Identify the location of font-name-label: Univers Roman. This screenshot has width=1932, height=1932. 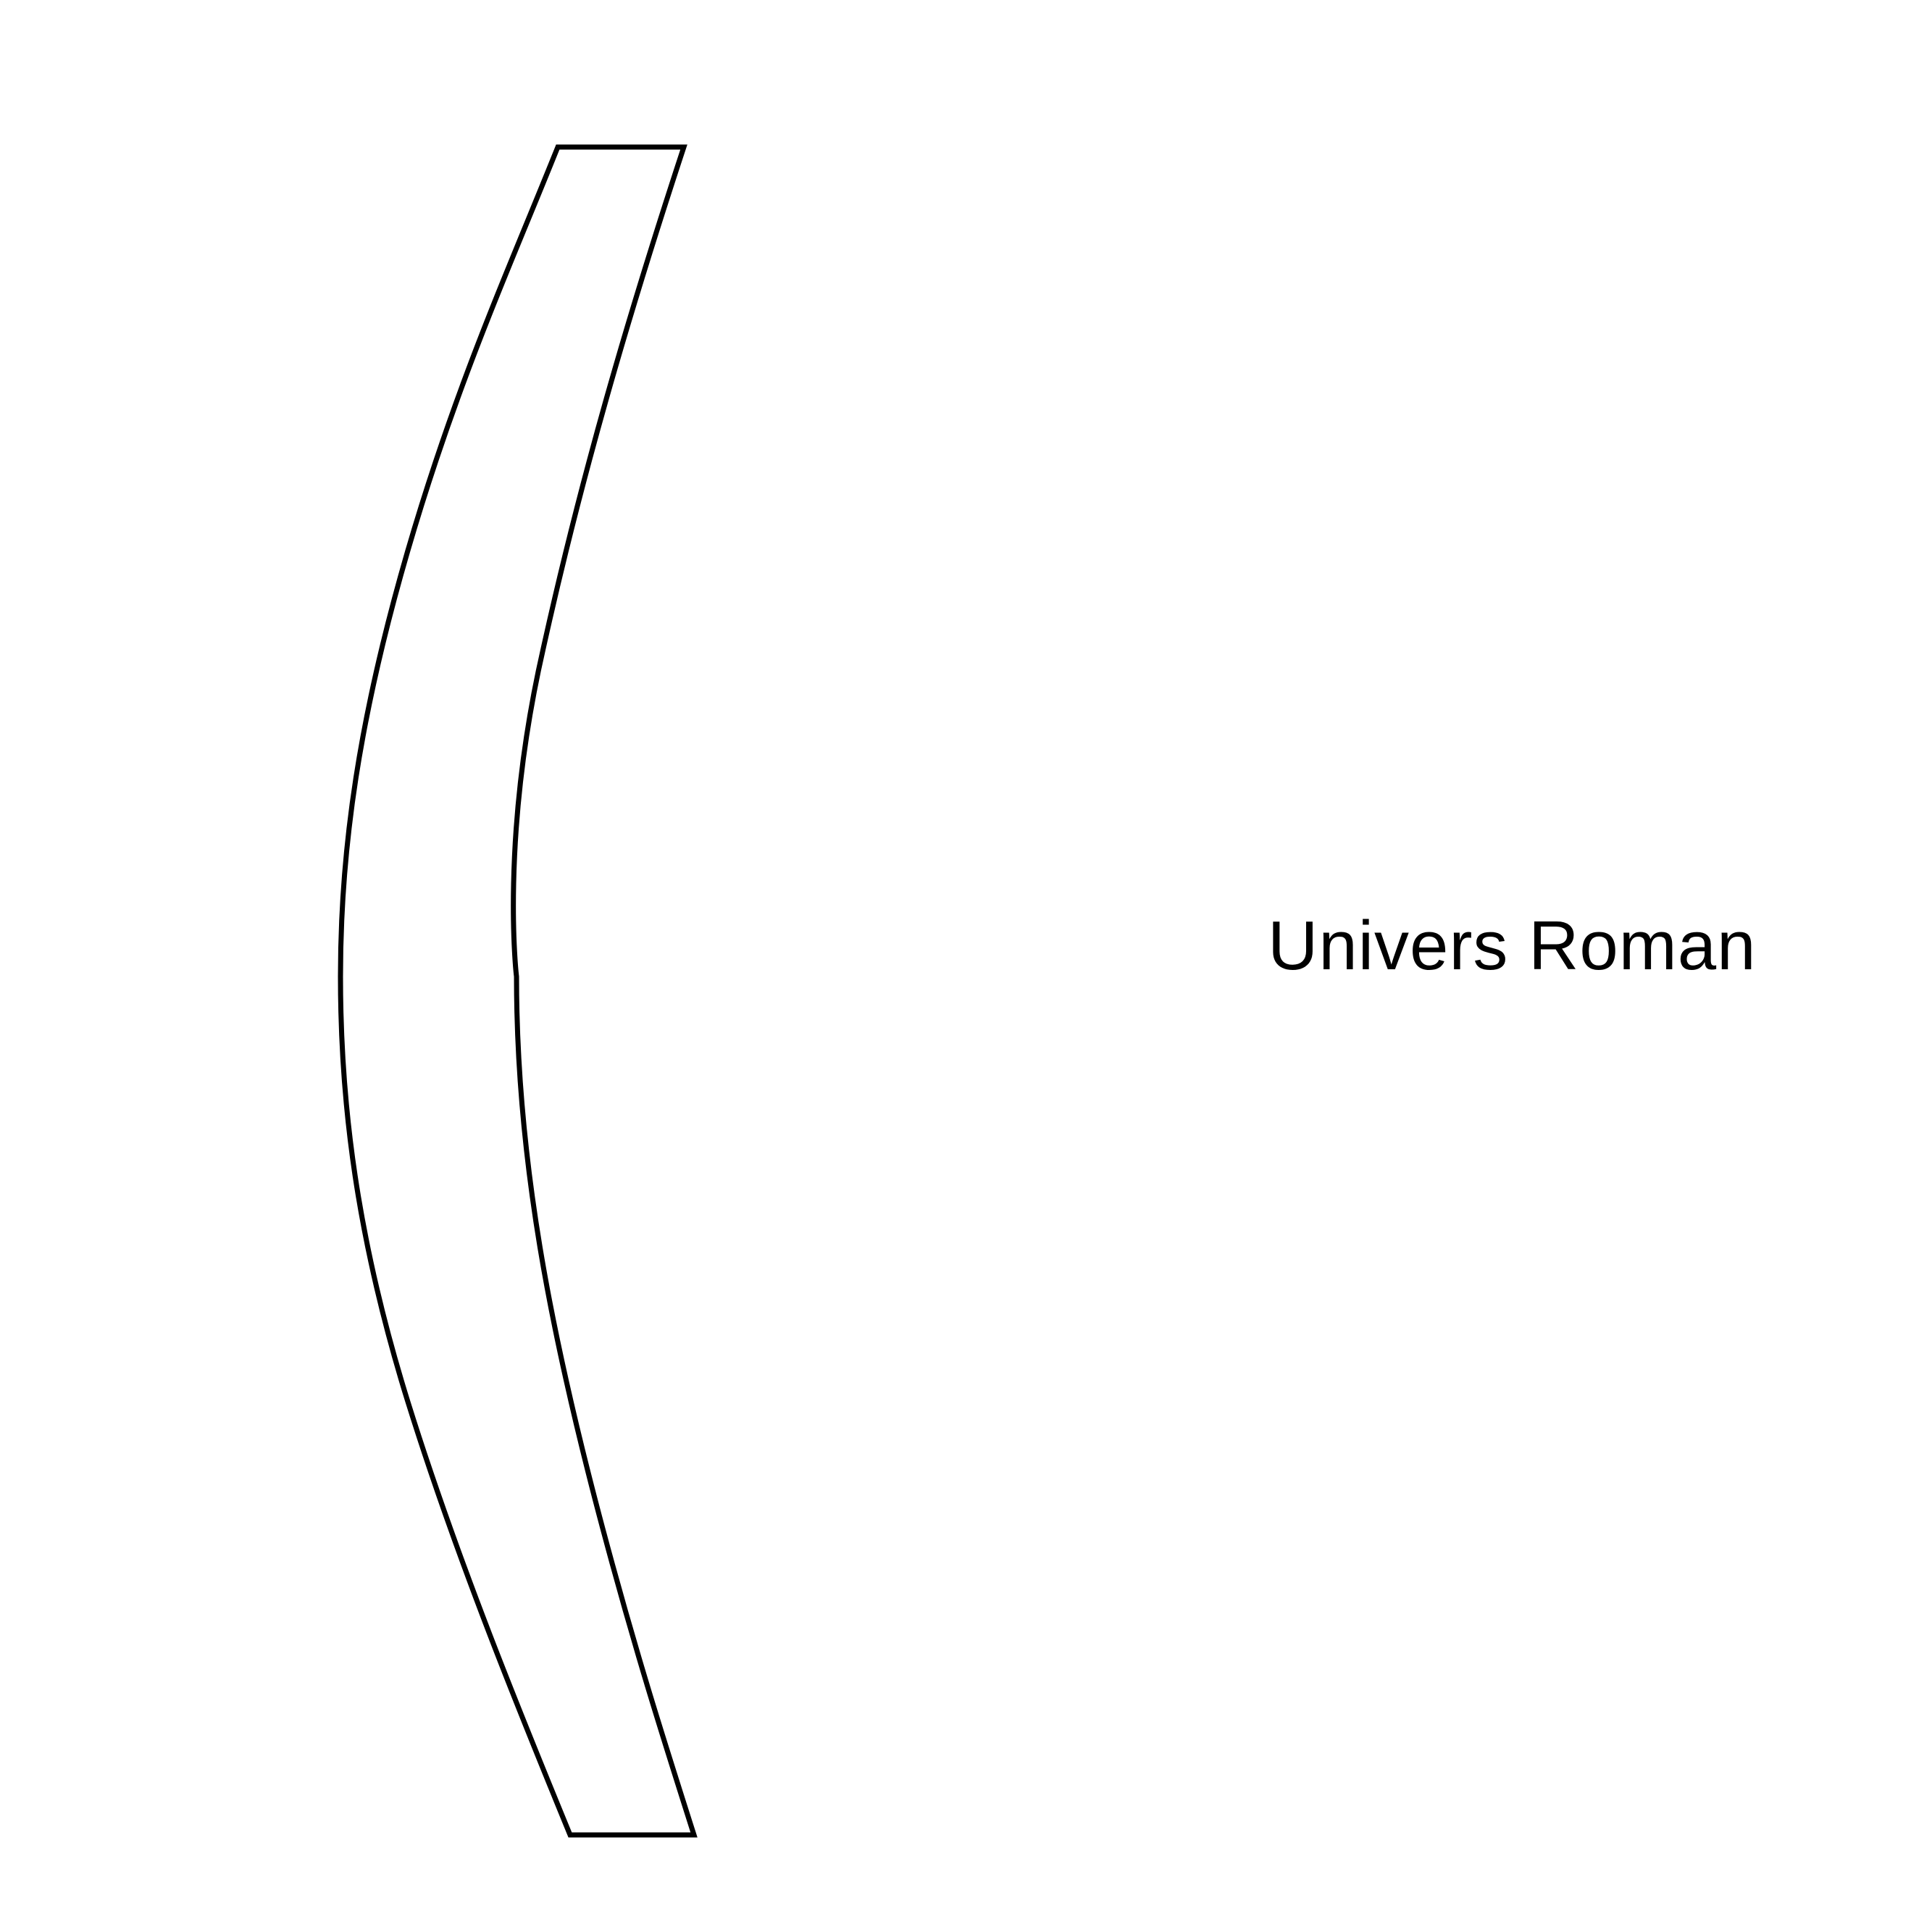
(1512, 946).